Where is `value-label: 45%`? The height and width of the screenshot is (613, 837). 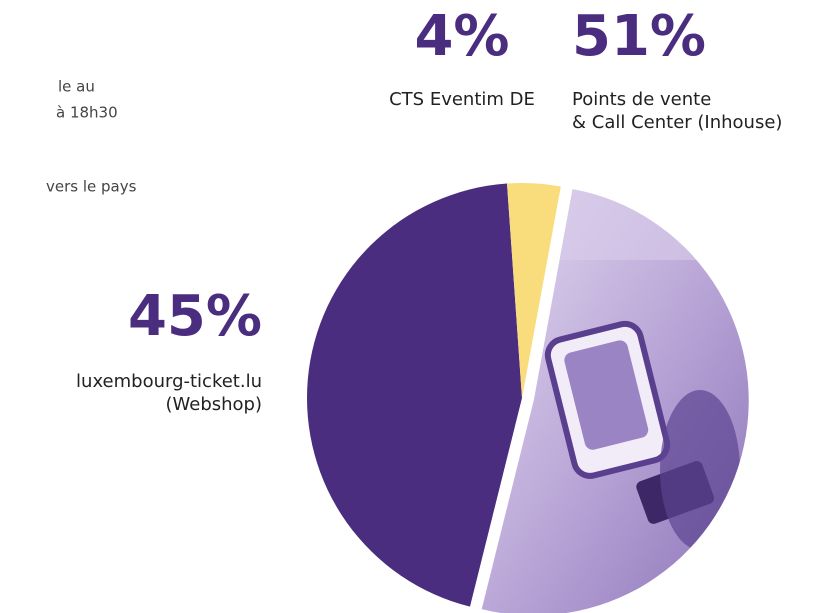
value-label: 45% is located at coordinates (195, 316).